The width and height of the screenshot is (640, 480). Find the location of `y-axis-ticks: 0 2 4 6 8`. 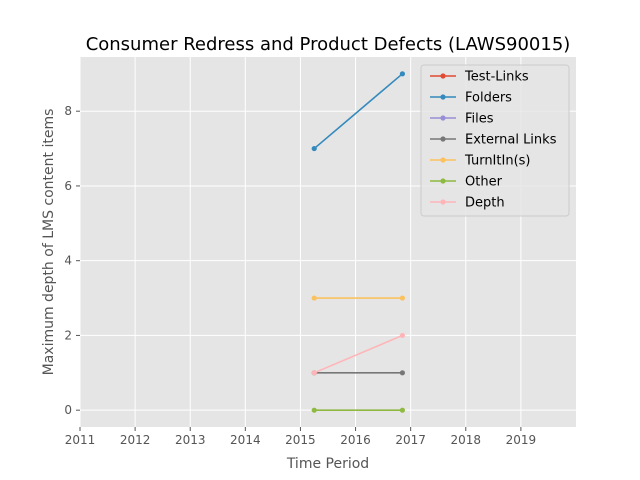

y-axis-ticks: 0 2 4 6 8 is located at coordinates (72, 260).